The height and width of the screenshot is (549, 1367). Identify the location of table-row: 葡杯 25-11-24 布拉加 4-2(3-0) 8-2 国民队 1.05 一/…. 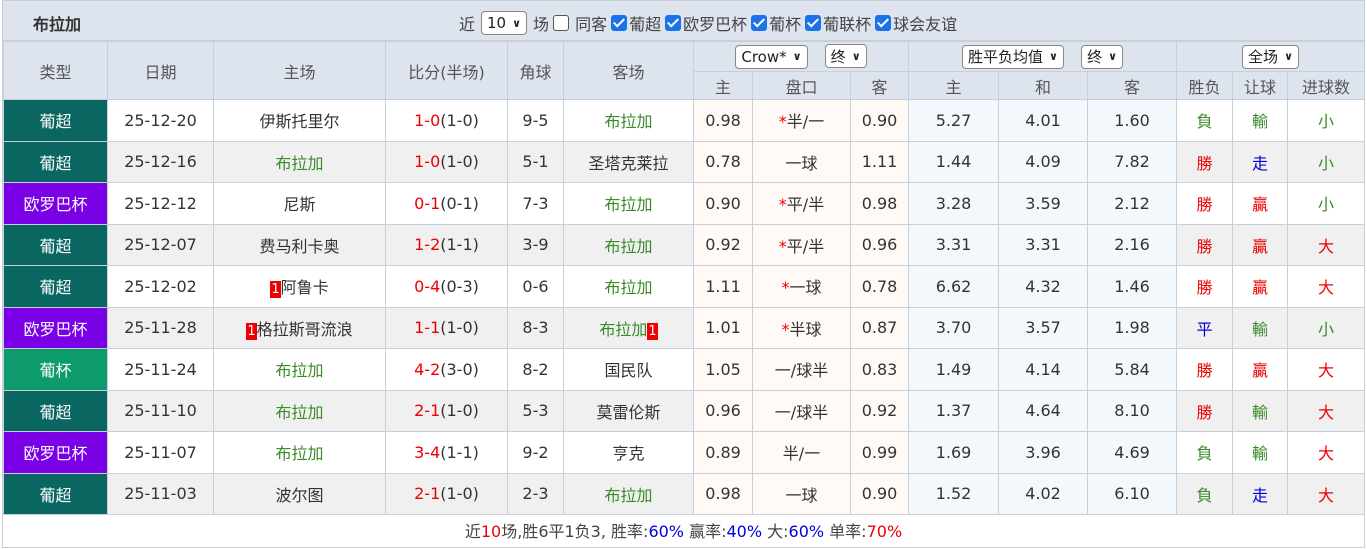
(684, 369).